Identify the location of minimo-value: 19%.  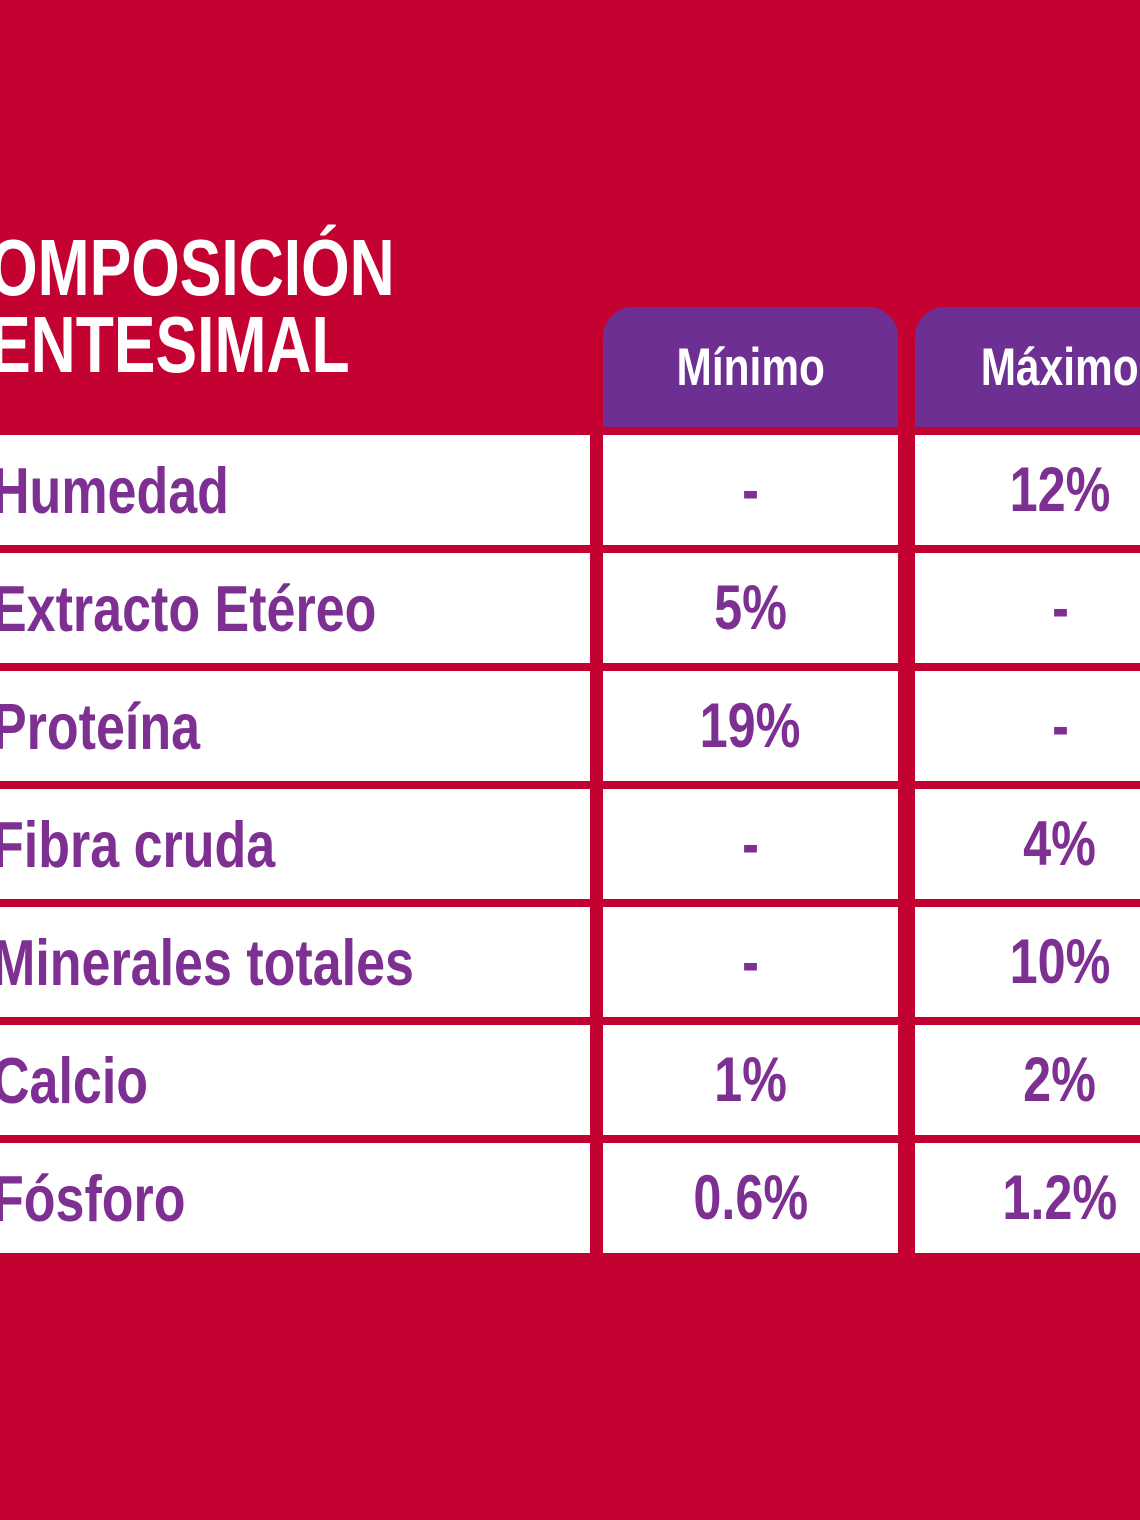
(750, 726).